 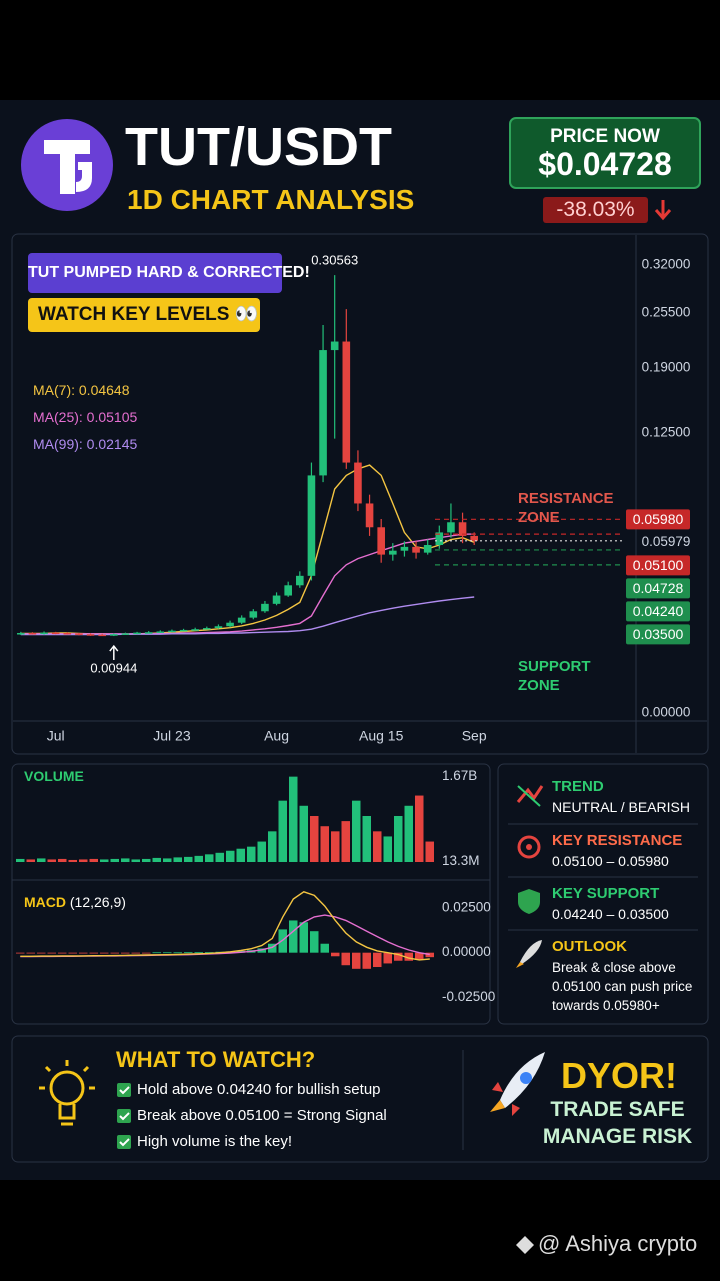 What do you see at coordinates (605, 136) in the screenshot?
I see `price-label: PRICE NOW` at bounding box center [605, 136].